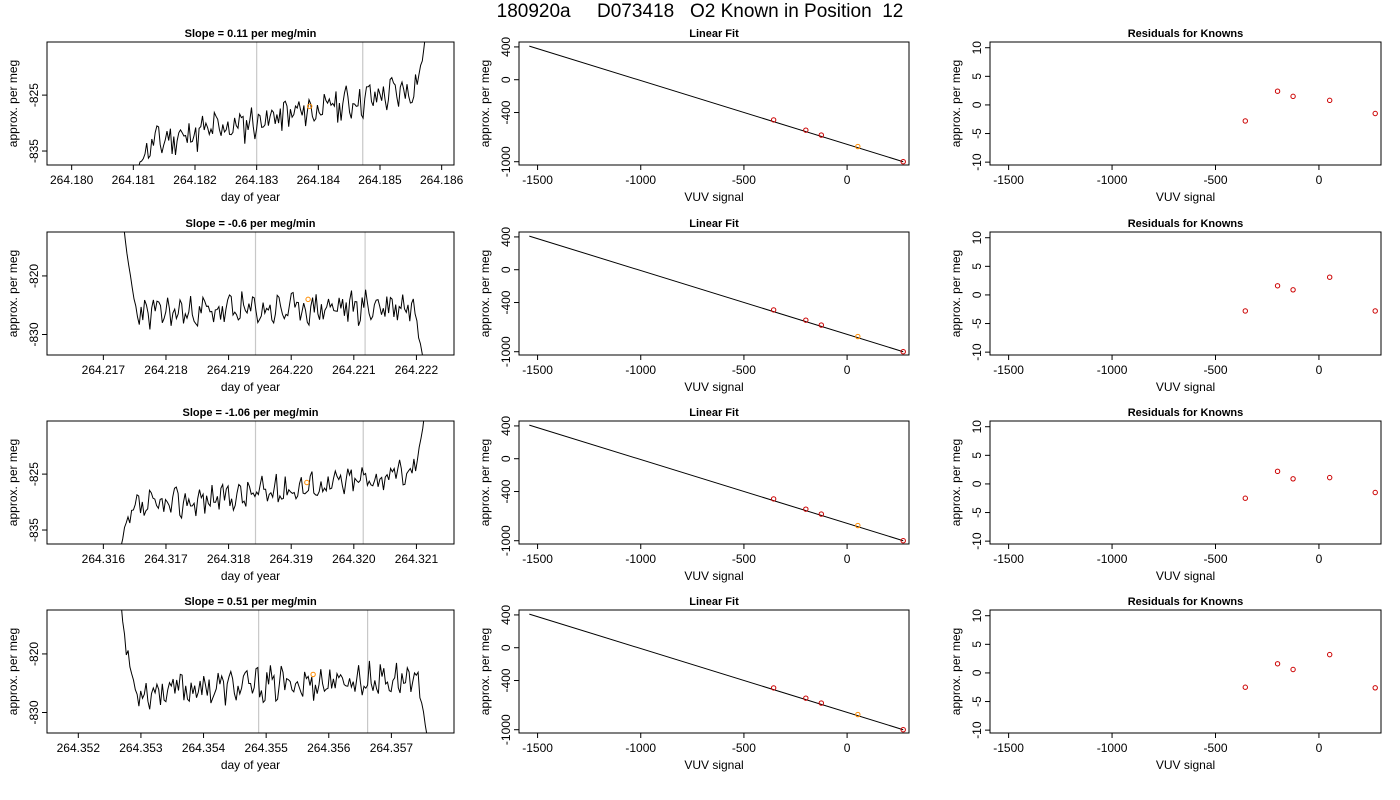  What do you see at coordinates (977, 48) in the screenshot?
I see `y-tick-label: 10` at bounding box center [977, 48].